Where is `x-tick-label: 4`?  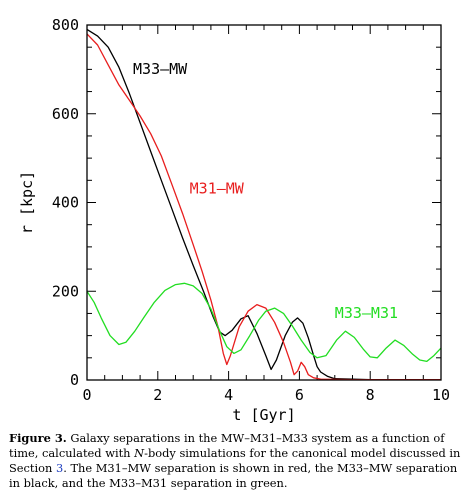 x-tick-label: 4 is located at coordinates (228, 395).